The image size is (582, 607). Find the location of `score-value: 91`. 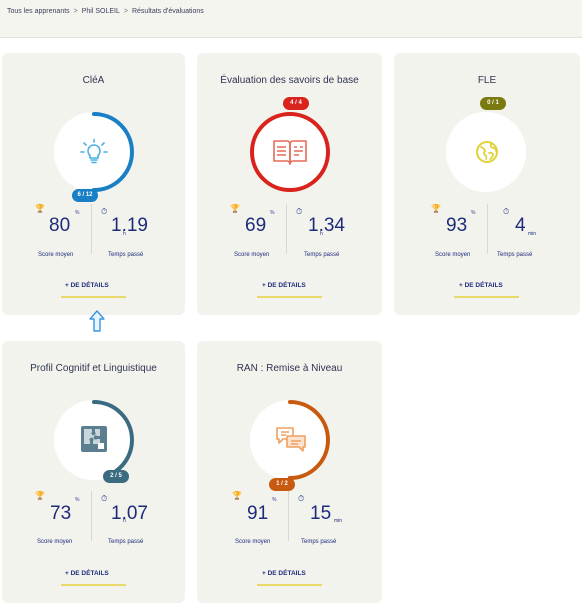

score-value: 91 is located at coordinates (258, 513).